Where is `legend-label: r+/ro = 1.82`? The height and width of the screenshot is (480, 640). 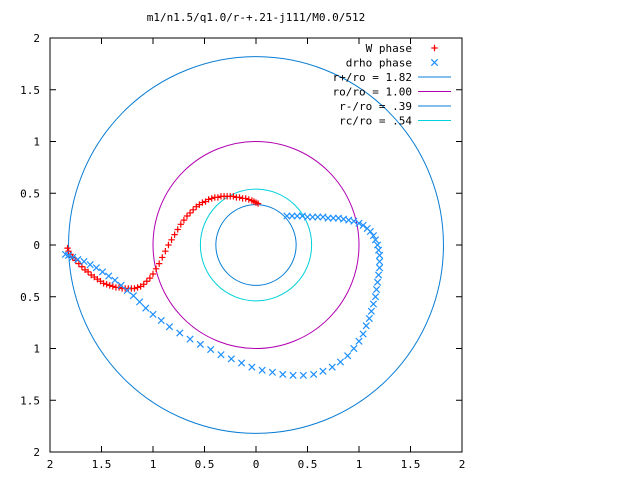 legend-label: r+/ro = 1.82 is located at coordinates (372, 77).